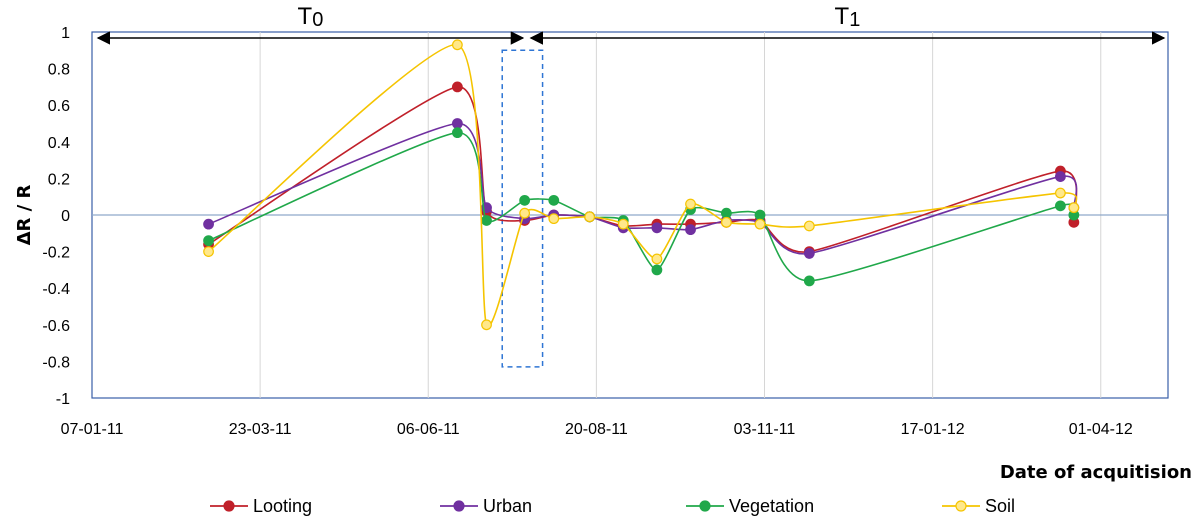 This screenshot has width=1200, height=518. I want to click on y-tick-label: 0, so click(65, 216).